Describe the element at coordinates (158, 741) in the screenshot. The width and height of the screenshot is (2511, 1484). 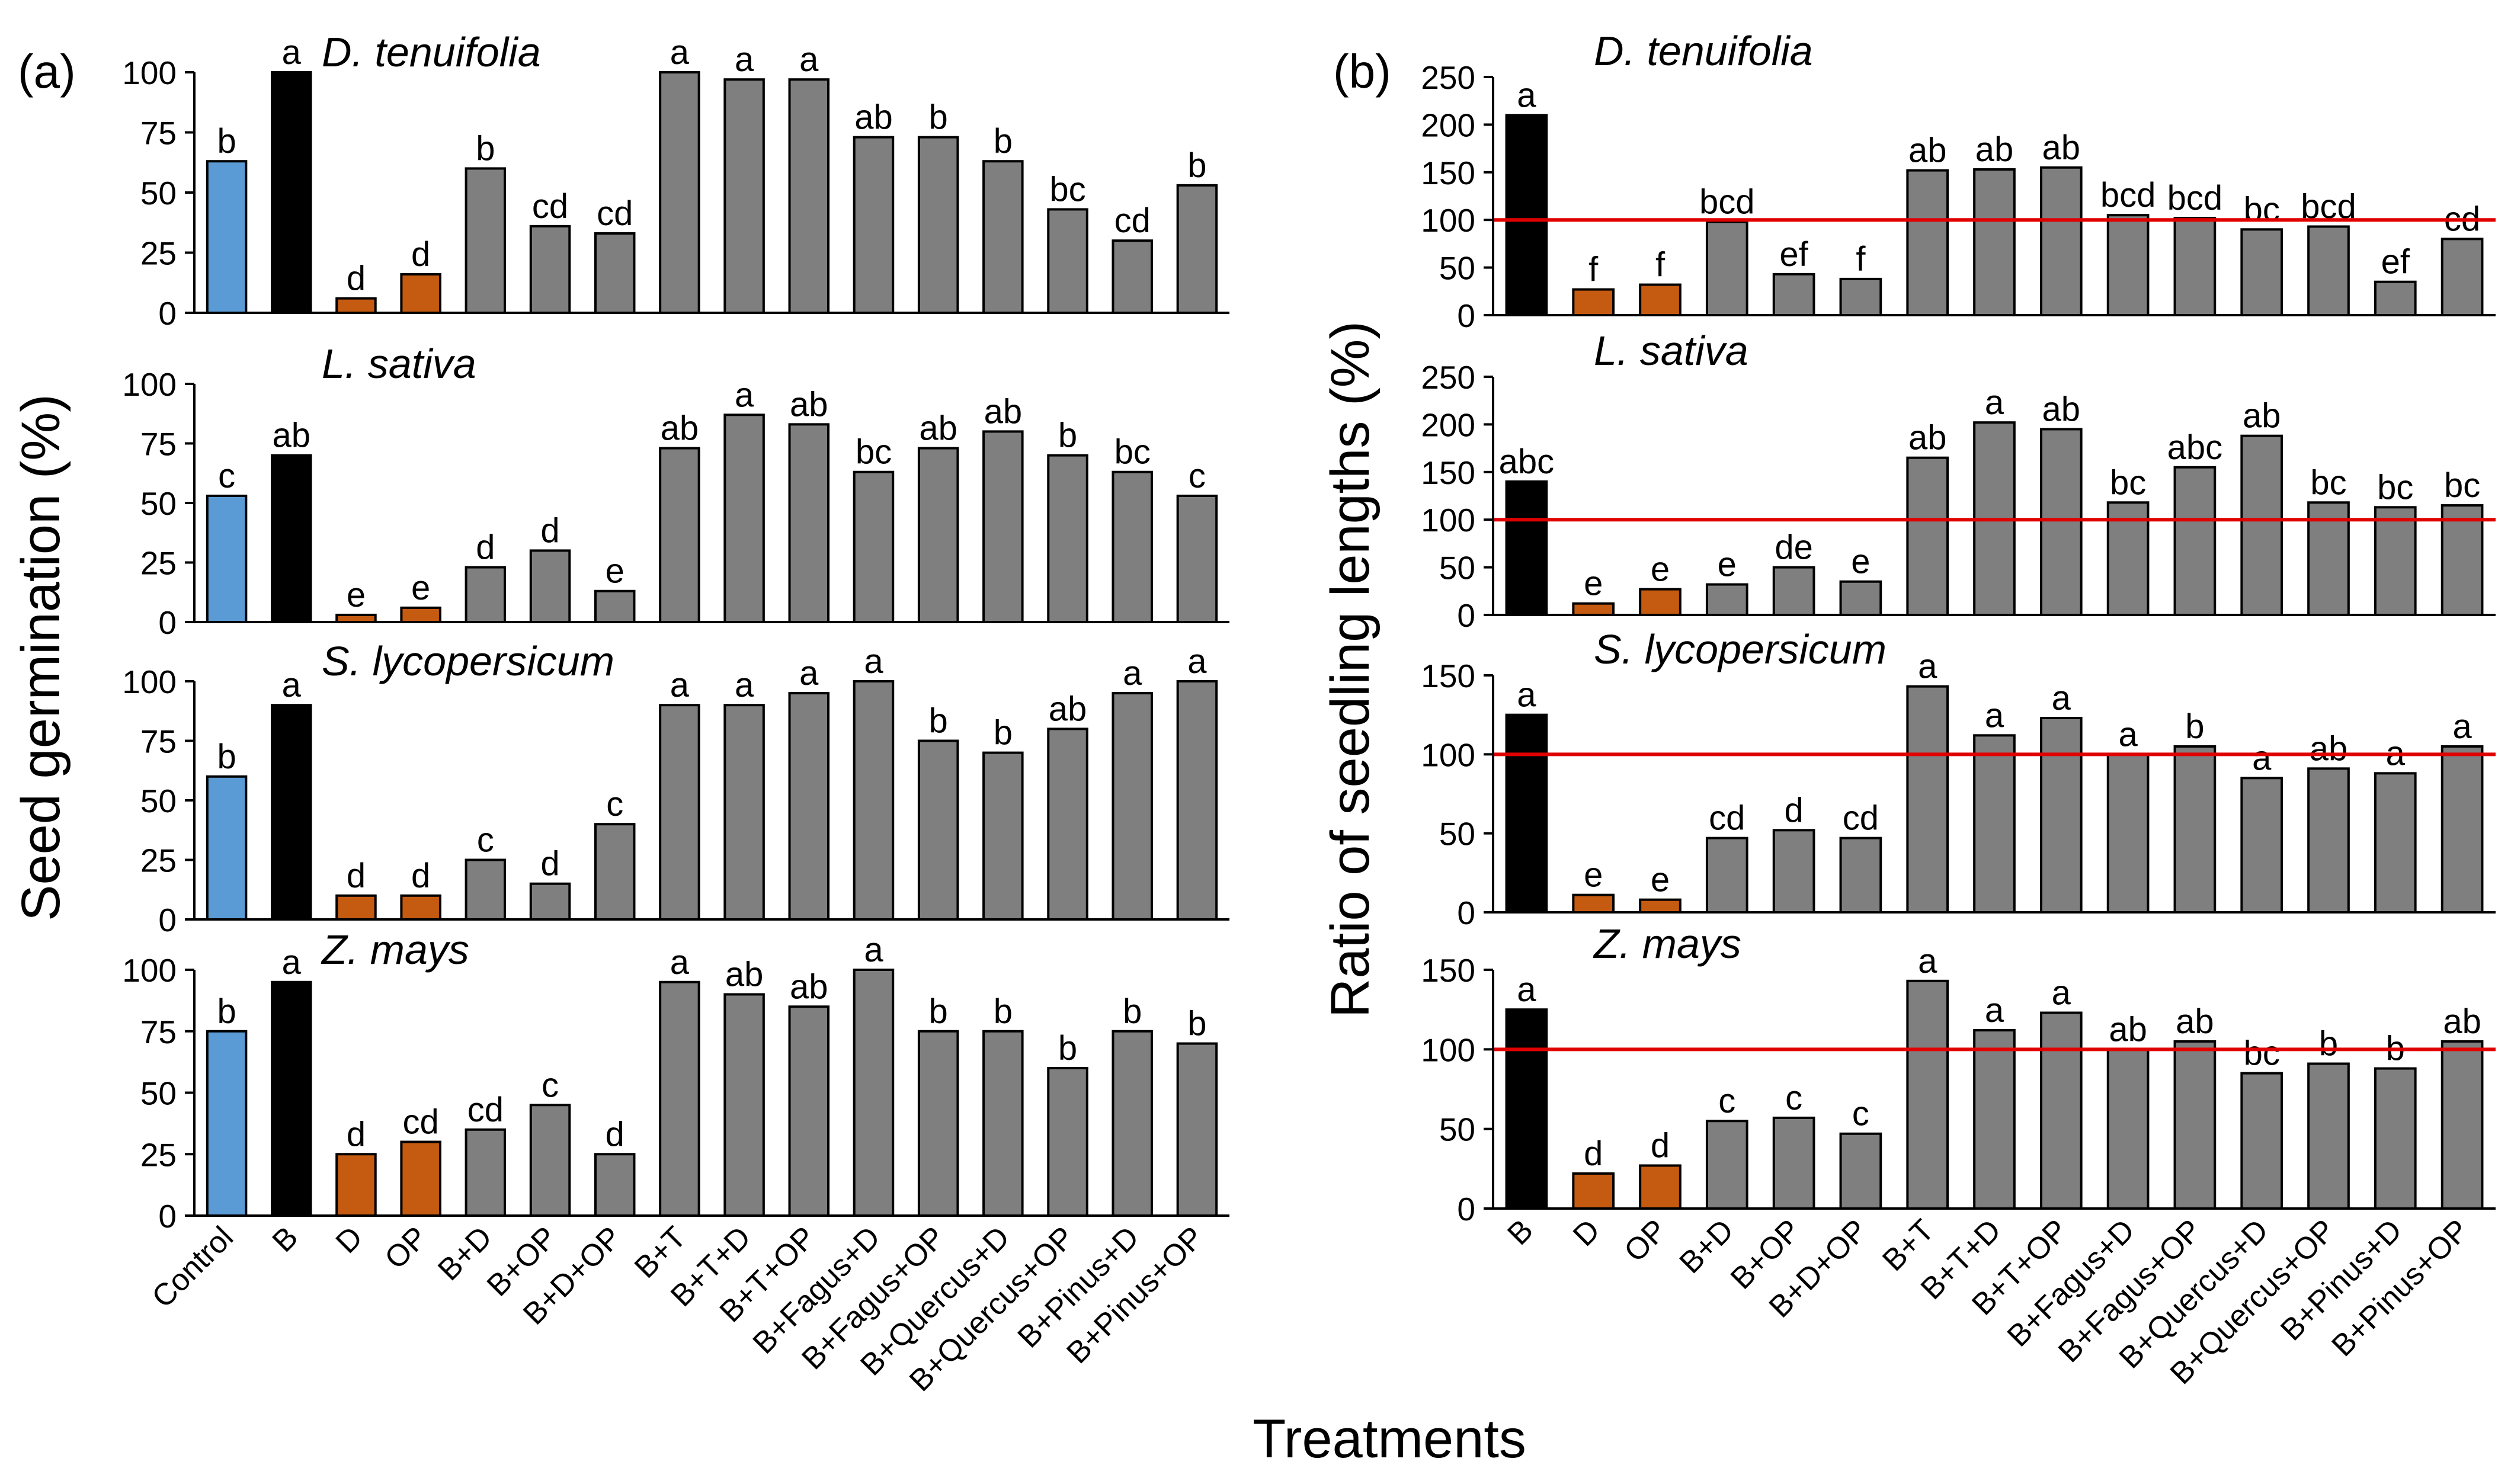
I see `y-tick-label: 75` at that location.